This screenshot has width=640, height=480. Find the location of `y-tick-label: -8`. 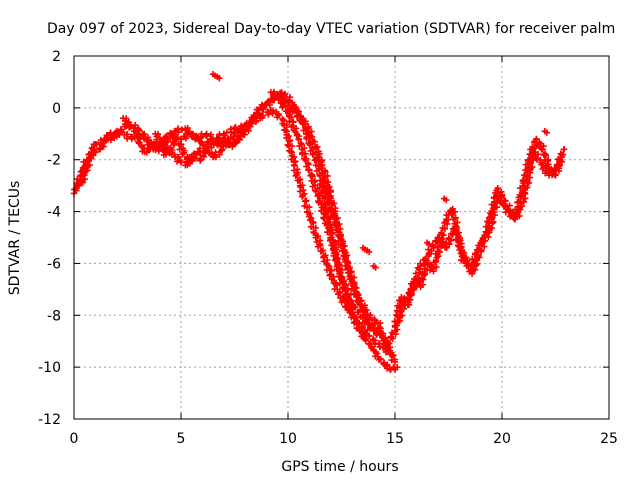

y-tick-label: -8 is located at coordinates (54, 316).